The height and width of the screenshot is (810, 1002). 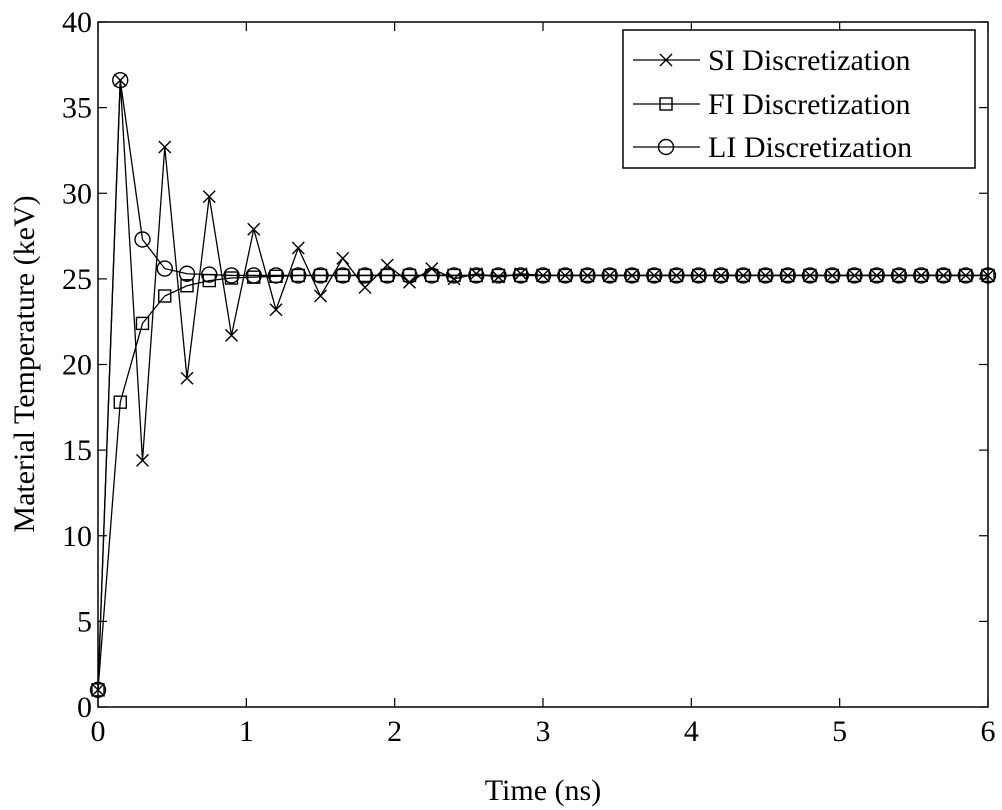 What do you see at coordinates (809, 60) in the screenshot?
I see `legend-label: SI Discretization` at bounding box center [809, 60].